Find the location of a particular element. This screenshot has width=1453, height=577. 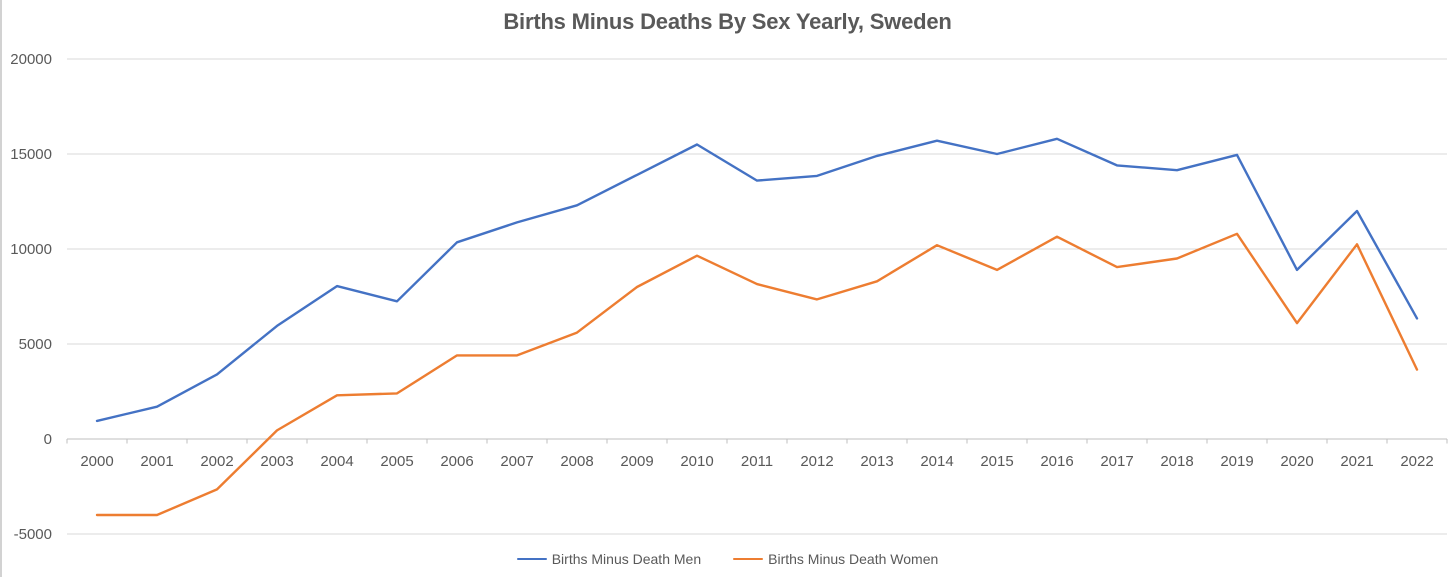

x-axis-label: 2007 is located at coordinates (516, 461).